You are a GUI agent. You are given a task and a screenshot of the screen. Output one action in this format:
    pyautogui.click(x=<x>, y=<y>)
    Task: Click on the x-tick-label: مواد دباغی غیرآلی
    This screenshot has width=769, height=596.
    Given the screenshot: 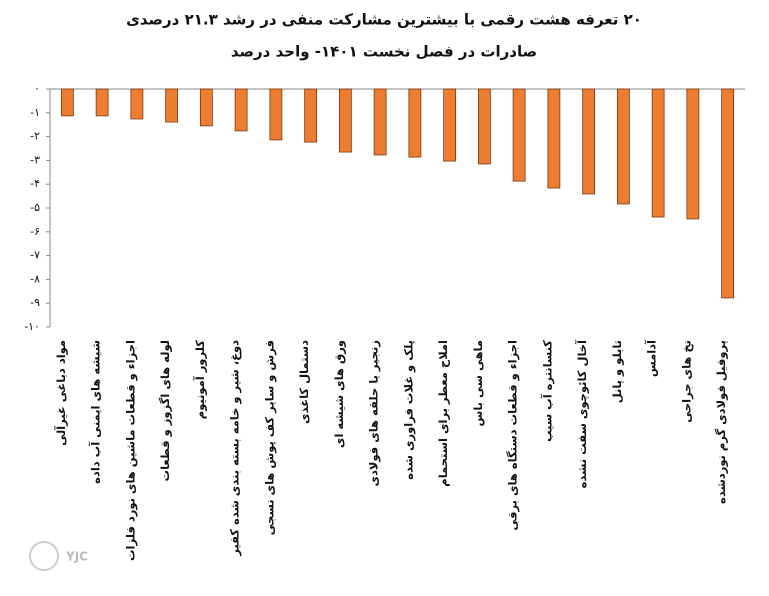 What is the action you would take?
    pyautogui.click(x=61, y=393)
    